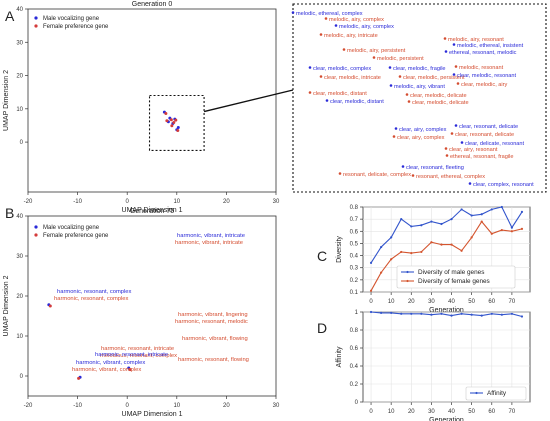  Describe the element at coordinates (421, 138) in the screenshot. I see `inset-trait-label: clear, airy, complex` at that location.